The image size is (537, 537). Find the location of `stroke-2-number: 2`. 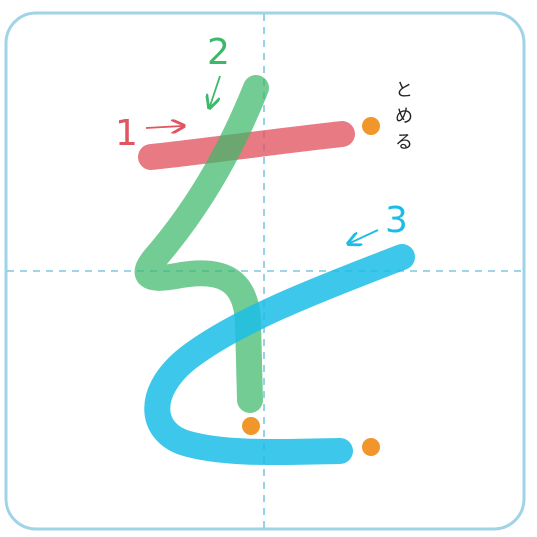

stroke-2-number: 2 is located at coordinates (218, 52).